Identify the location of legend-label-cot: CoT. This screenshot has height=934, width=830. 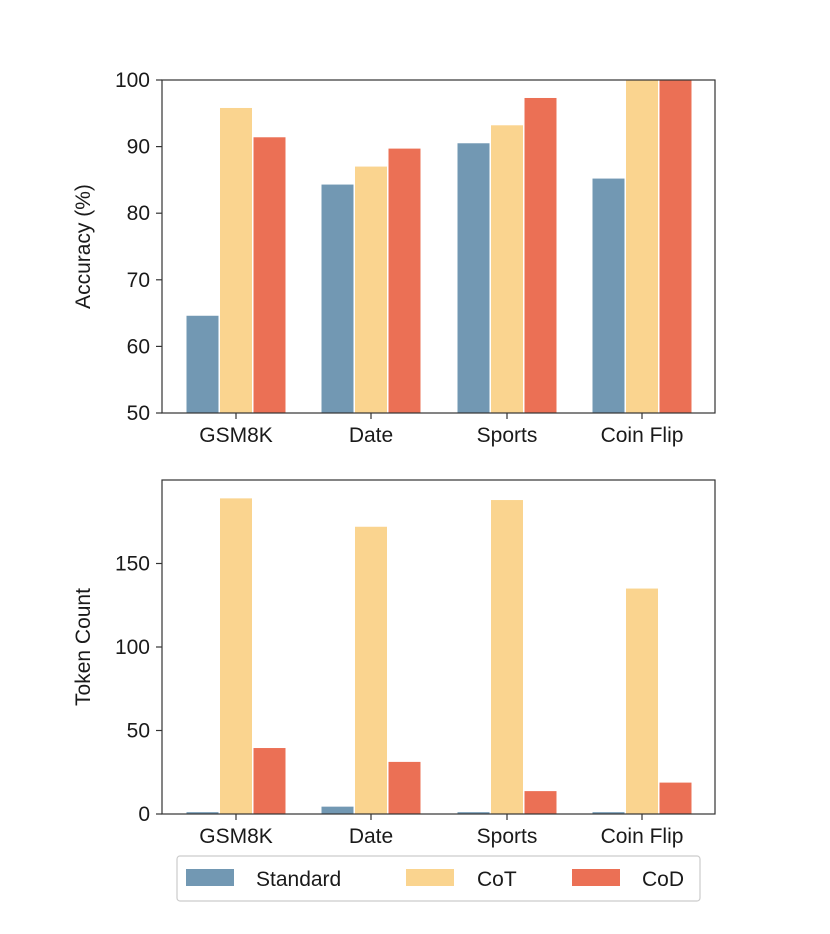
(497, 879).